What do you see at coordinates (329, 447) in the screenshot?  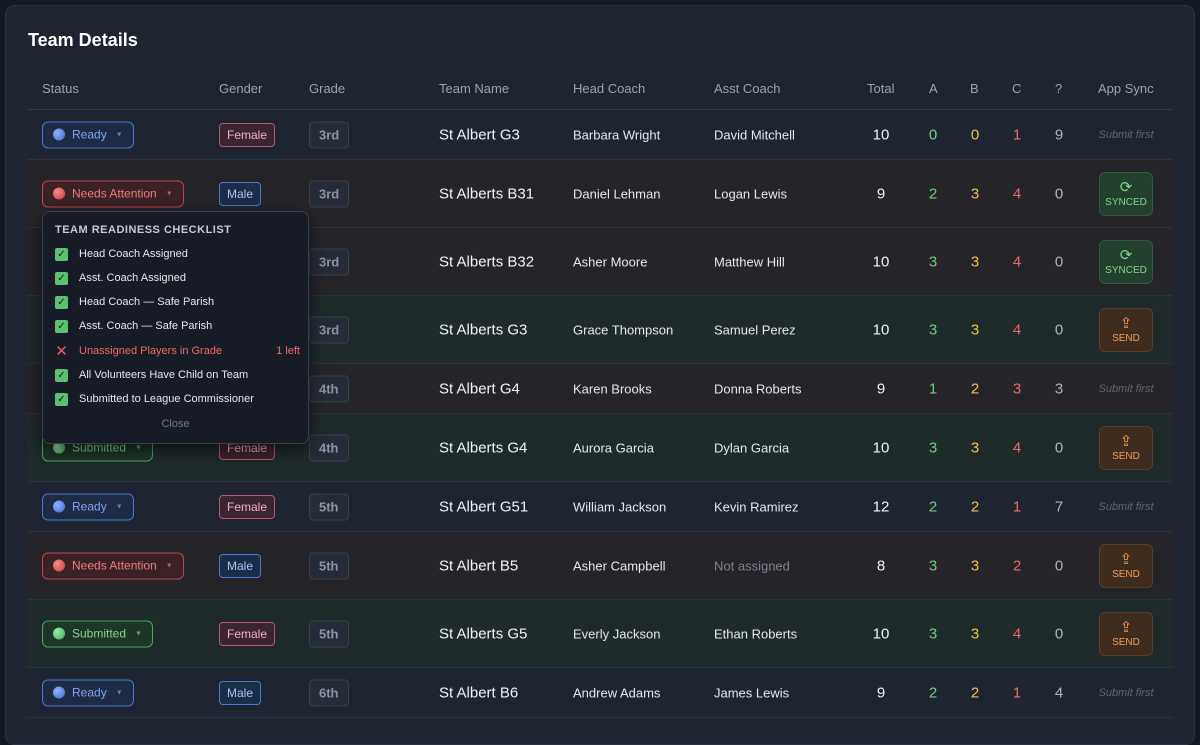 I see `grade-badge: 4th` at bounding box center [329, 447].